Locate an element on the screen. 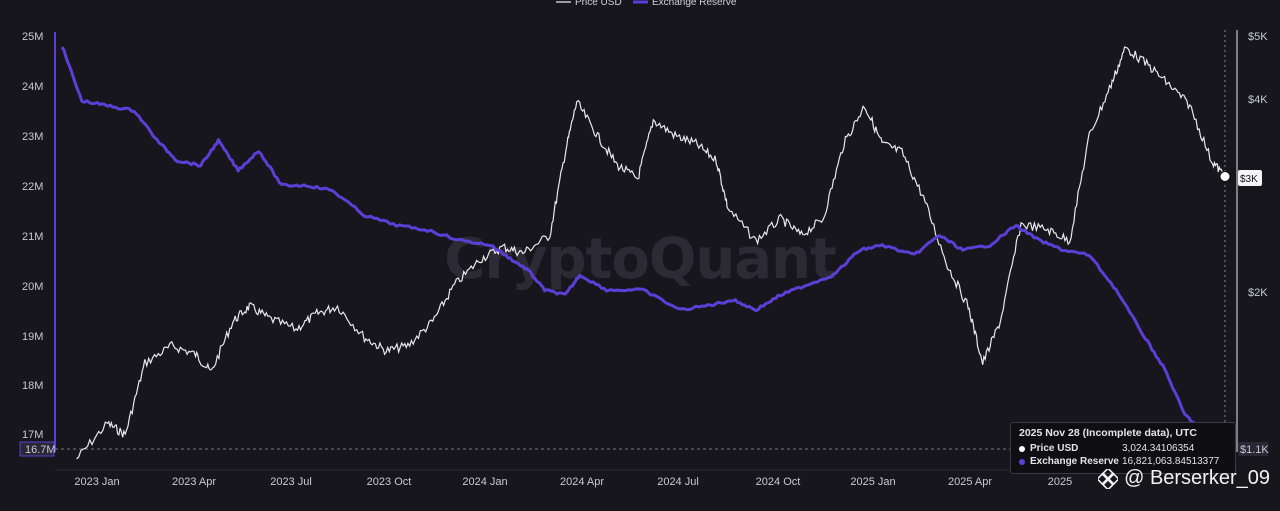 This screenshot has width=1280, height=511. left-tick: 21M is located at coordinates (32, 237).